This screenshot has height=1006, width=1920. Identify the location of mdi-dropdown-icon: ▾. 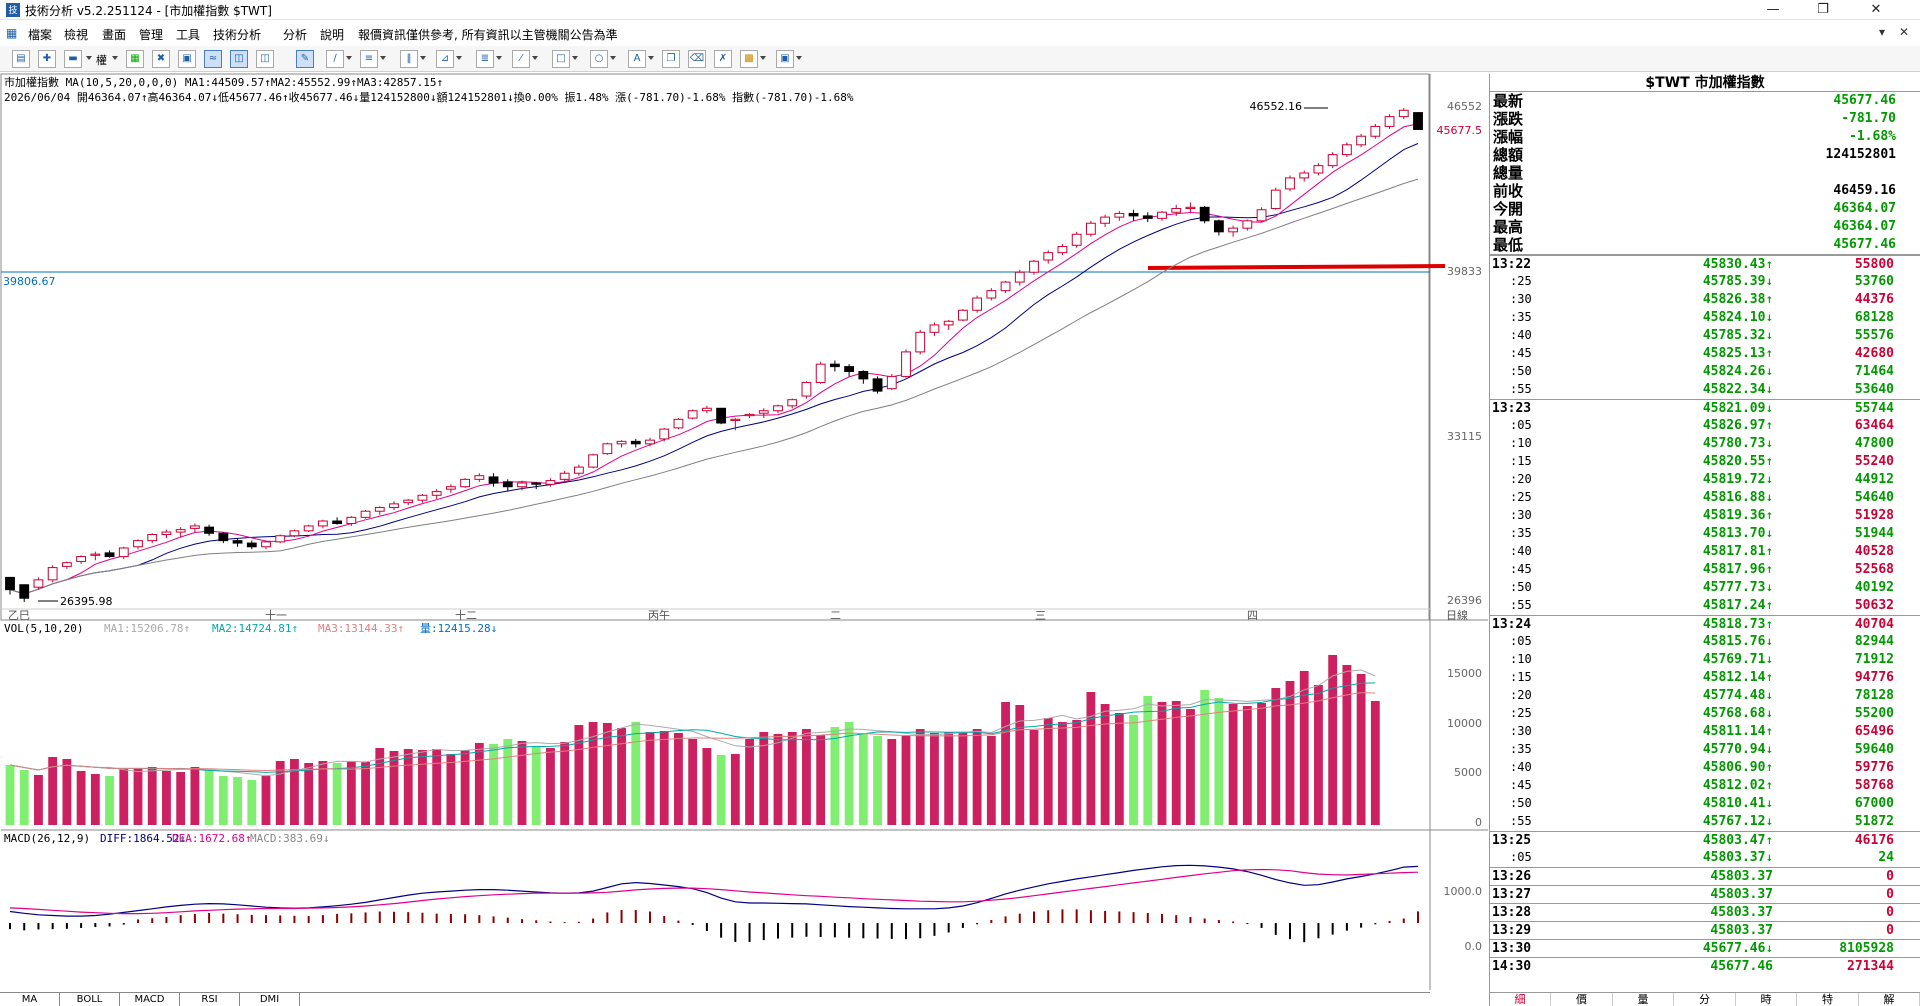
(1882, 32).